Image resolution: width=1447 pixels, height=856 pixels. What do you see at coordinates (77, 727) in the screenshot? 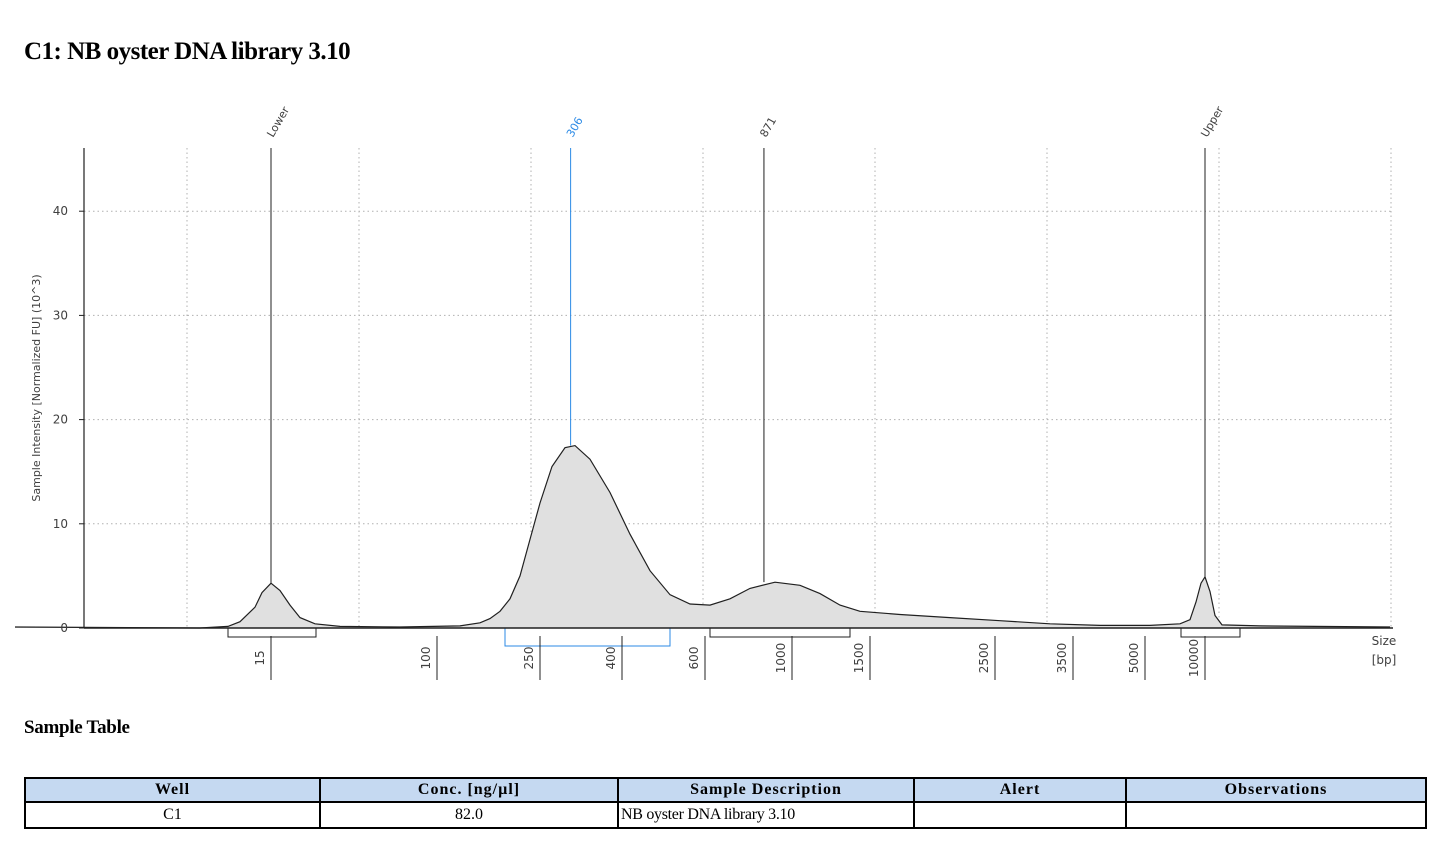
I see `sample-table-heading: Sample Table` at bounding box center [77, 727].